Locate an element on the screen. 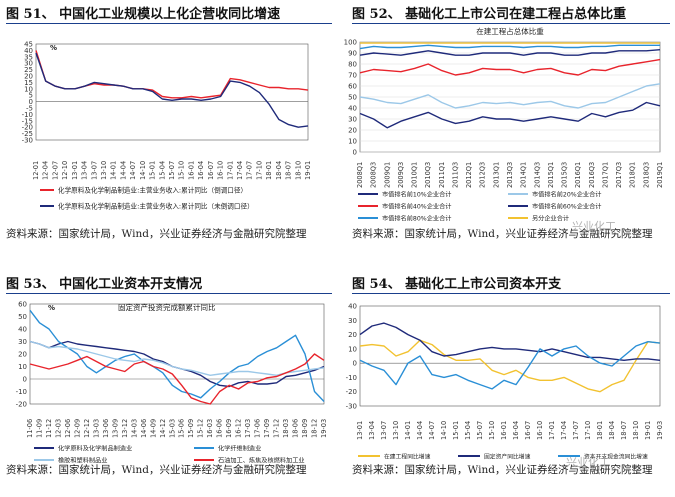 The height and width of the screenshot is (497, 675). x-tick-label: 14-01 is located at coordinates (408, 430).